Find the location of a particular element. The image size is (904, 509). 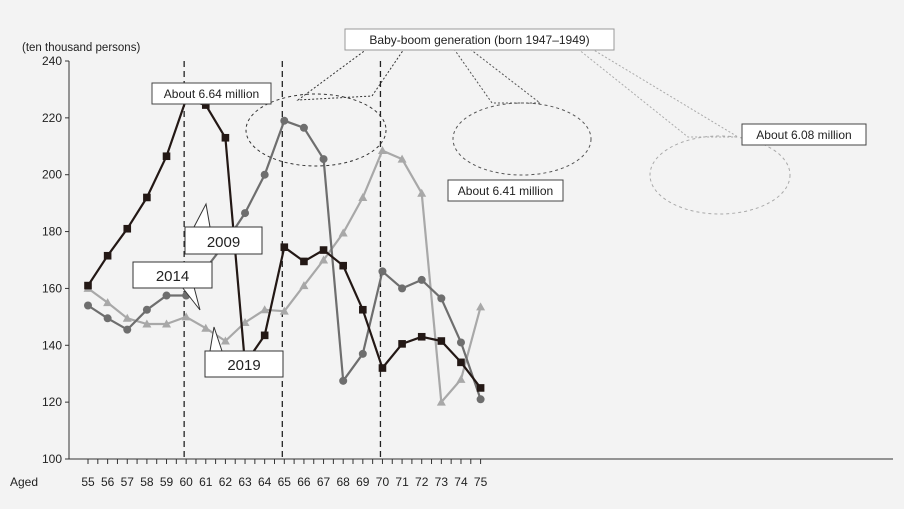

legend-label-2014: 2014 is located at coordinates (172, 276).